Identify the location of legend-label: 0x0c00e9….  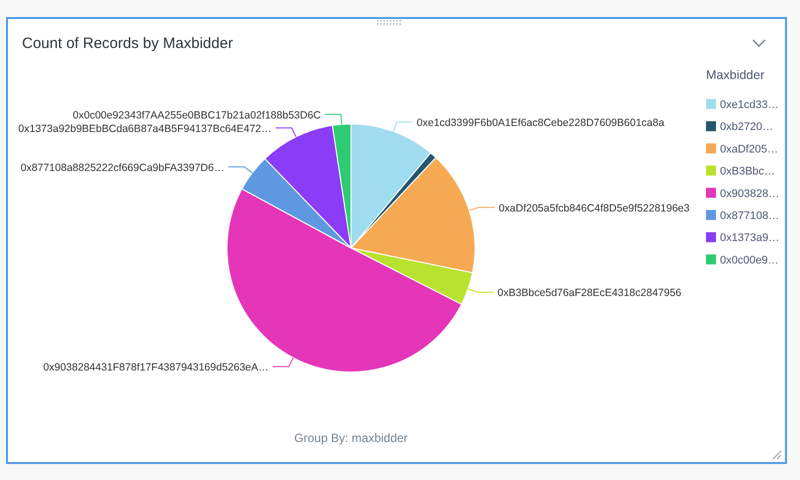
(749, 260).